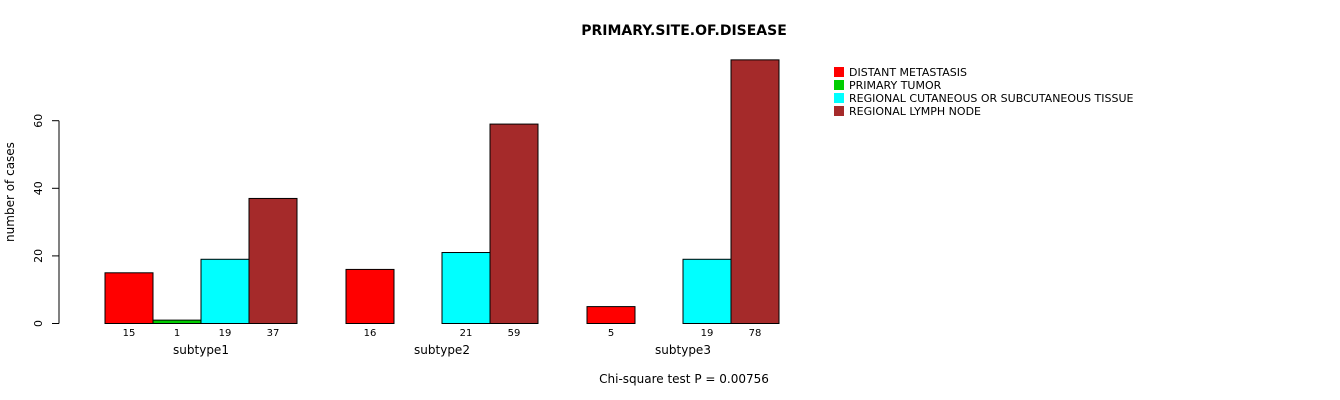  Describe the element at coordinates (38, 323) in the screenshot. I see `y-tick-label: 0` at that location.